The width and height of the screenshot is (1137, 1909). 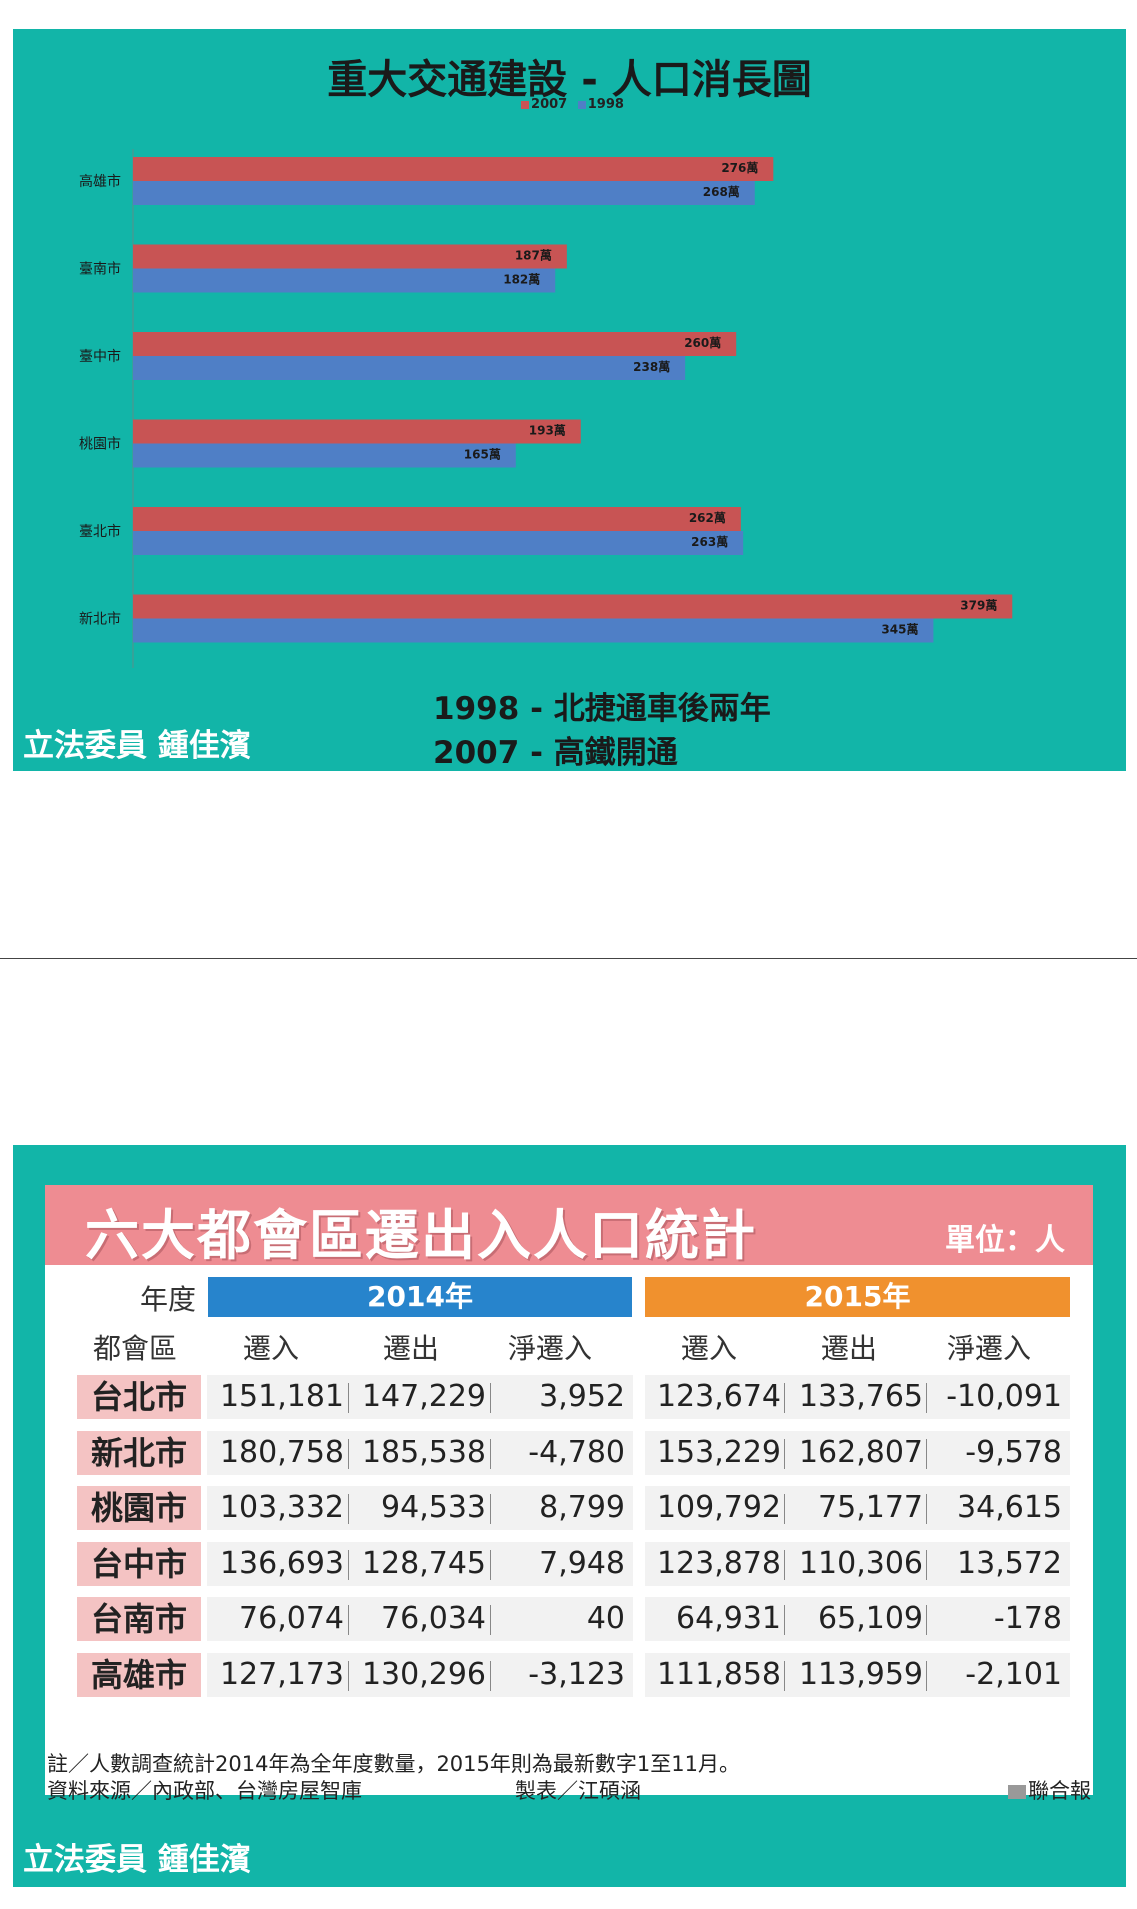 I want to click on value-cell: -10,091, so click(x=1004, y=1396).